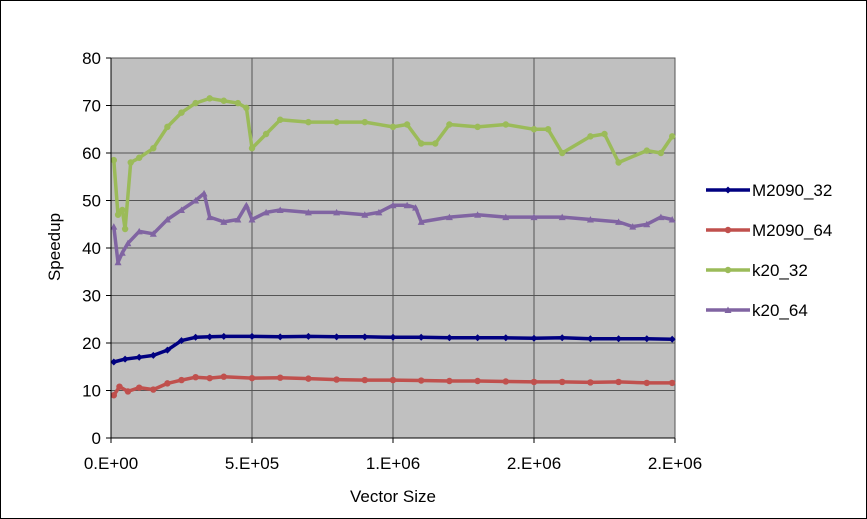  What do you see at coordinates (769, 230) in the screenshot?
I see `legend-item-M2090_64: M2090_64` at bounding box center [769, 230].